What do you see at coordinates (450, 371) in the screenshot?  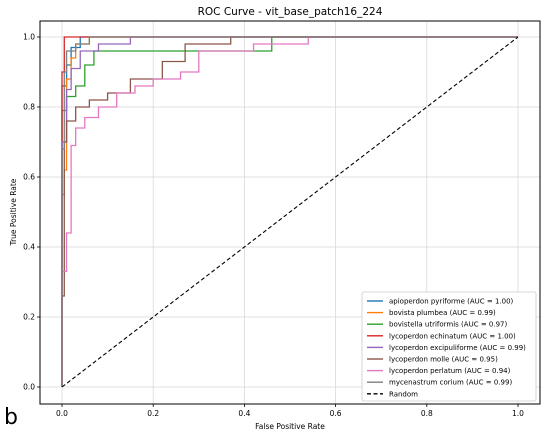 I see `legend-entry: lycoperdon perlatum (AUC = 0.94)` at bounding box center [450, 371].